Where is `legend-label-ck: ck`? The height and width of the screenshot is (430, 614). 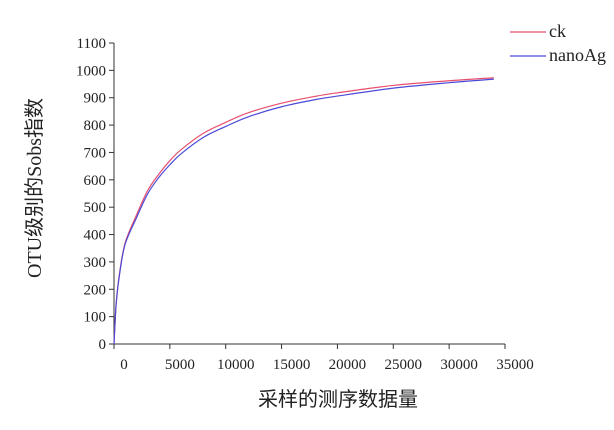
legend-label-ck: ck is located at coordinates (557, 31).